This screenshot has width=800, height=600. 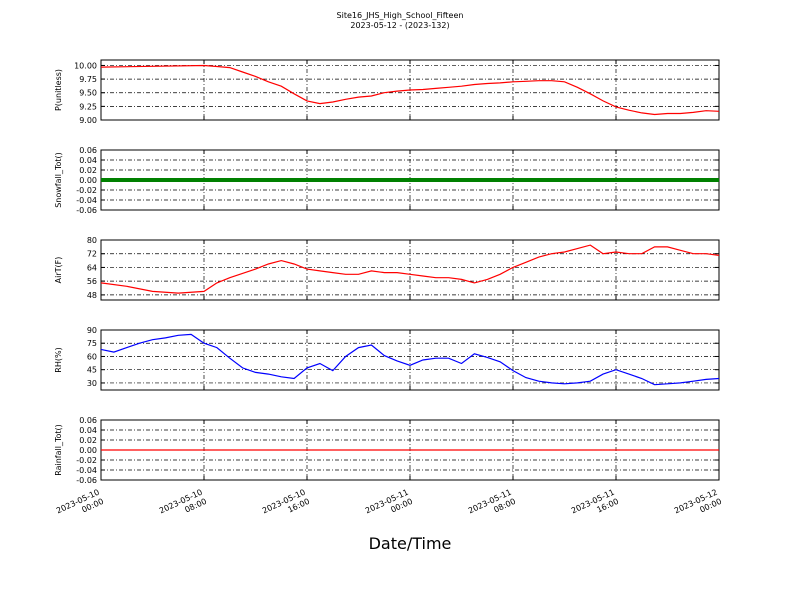 What do you see at coordinates (410, 543) in the screenshot?
I see `x-axis-label: Date/Time` at bounding box center [410, 543].